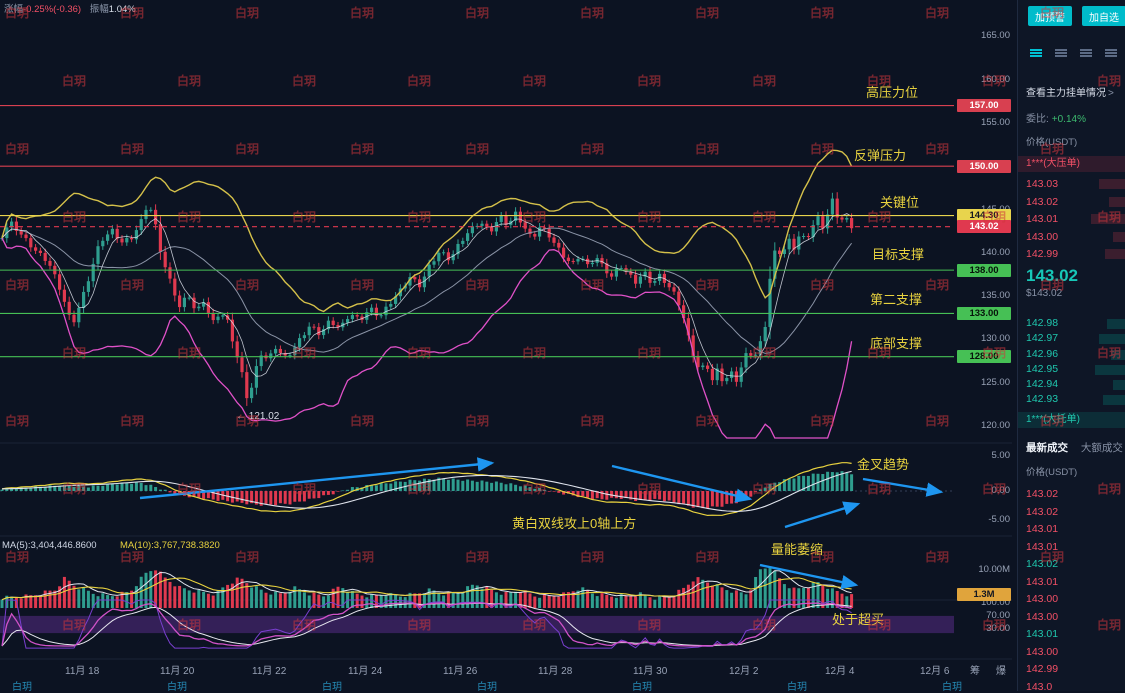  Describe the element at coordinates (477, 624) in the screenshot. I see `oscillator-band` at that location.